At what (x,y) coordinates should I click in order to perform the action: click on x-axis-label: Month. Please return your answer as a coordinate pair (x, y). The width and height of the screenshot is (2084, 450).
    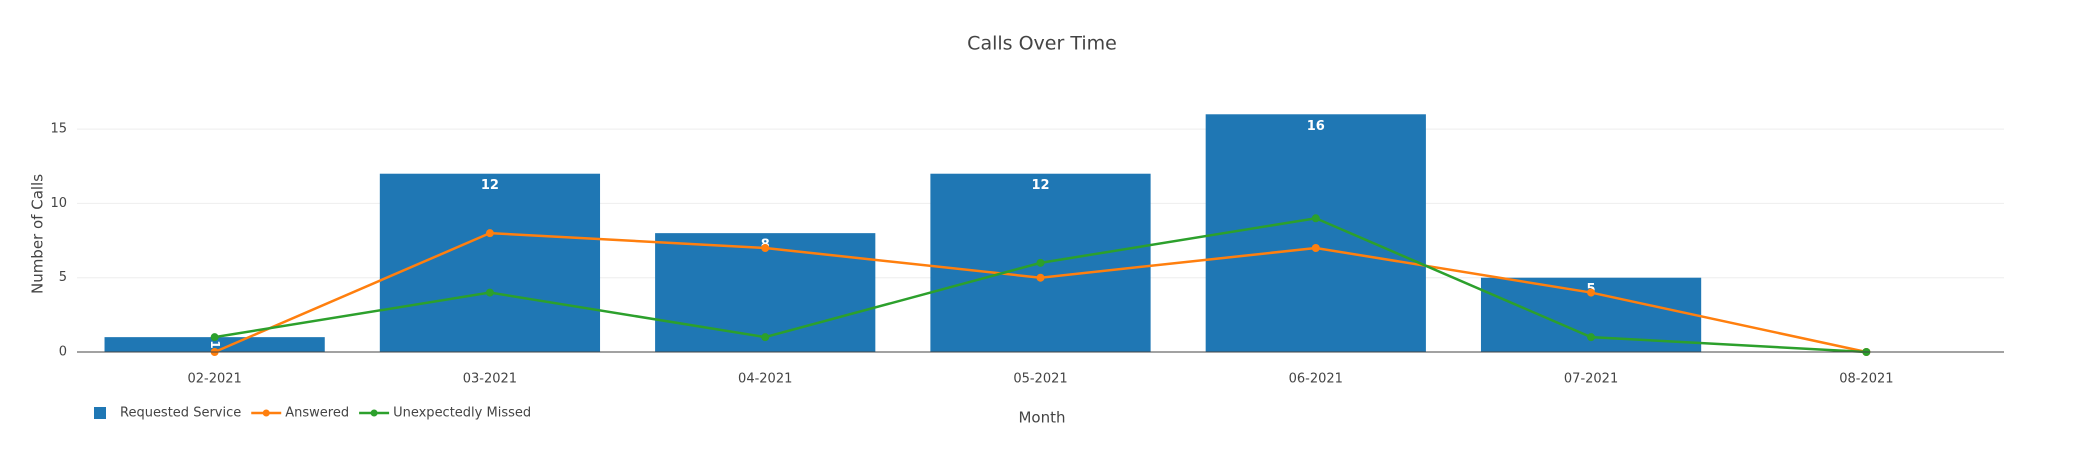
    Looking at the image, I should click on (1041, 418).